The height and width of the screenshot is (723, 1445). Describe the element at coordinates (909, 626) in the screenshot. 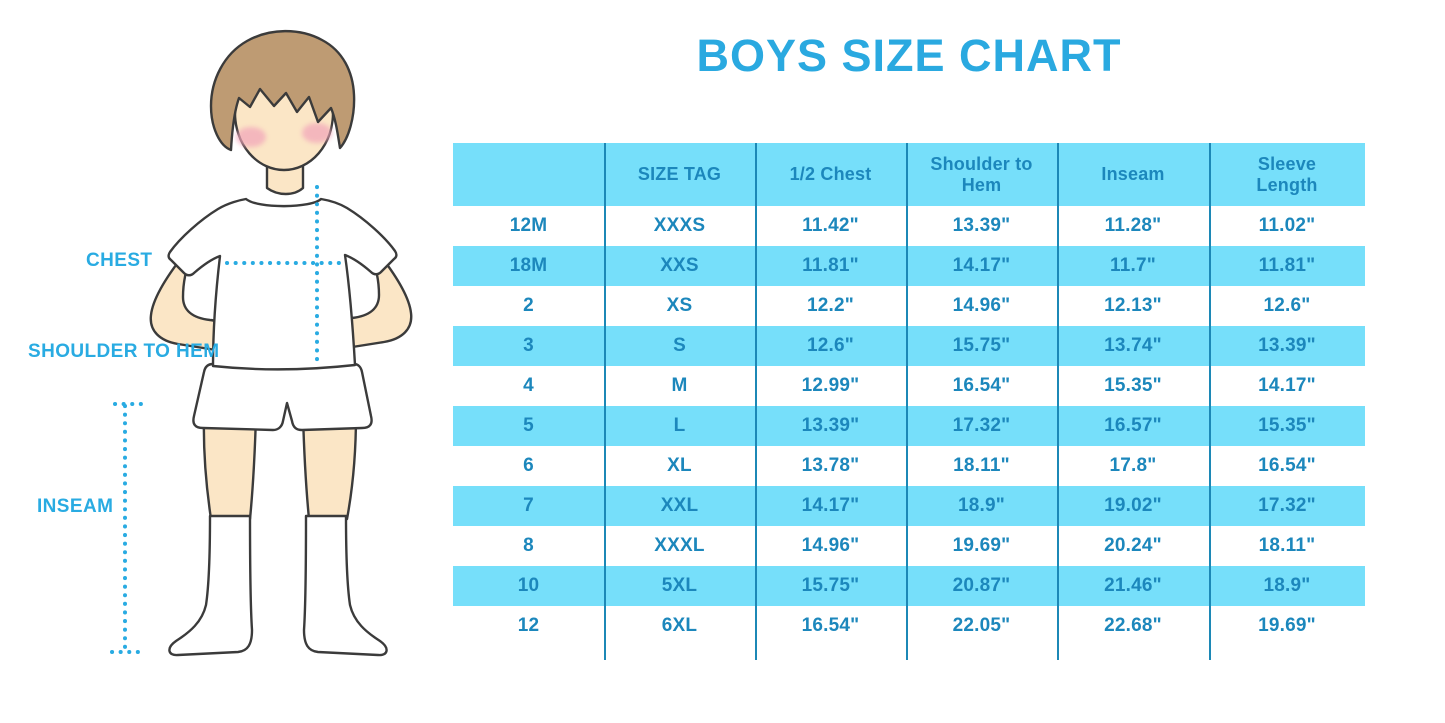

I see `table-row: 12 6XL 16.54" 22.05" 22.68" 19.69"` at that location.